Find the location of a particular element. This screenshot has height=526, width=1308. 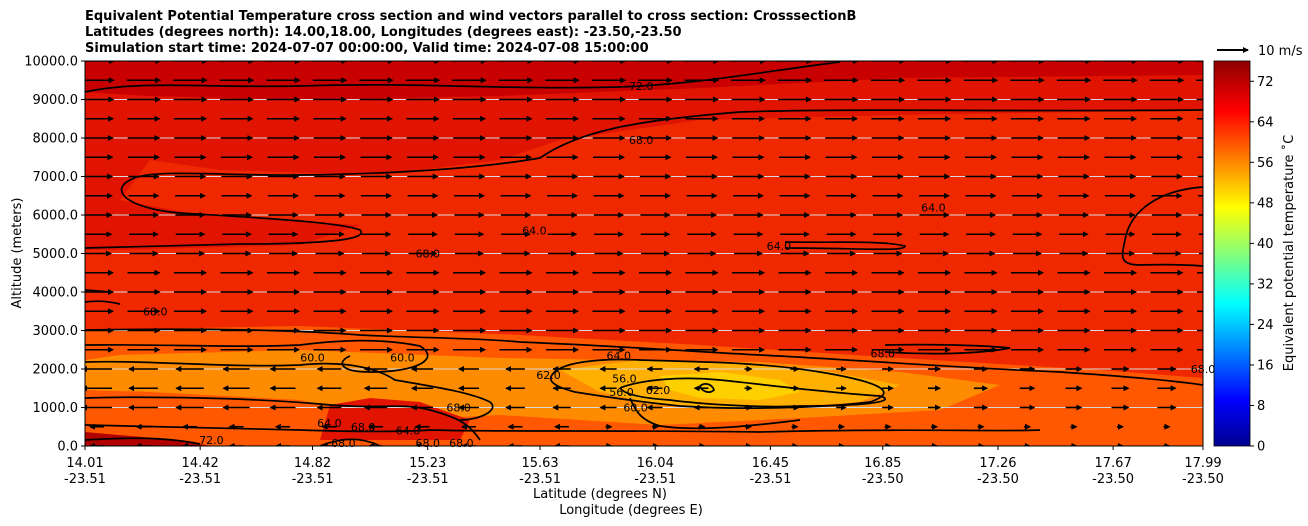

colorbar-tick-label: 64 is located at coordinates (1265, 122).